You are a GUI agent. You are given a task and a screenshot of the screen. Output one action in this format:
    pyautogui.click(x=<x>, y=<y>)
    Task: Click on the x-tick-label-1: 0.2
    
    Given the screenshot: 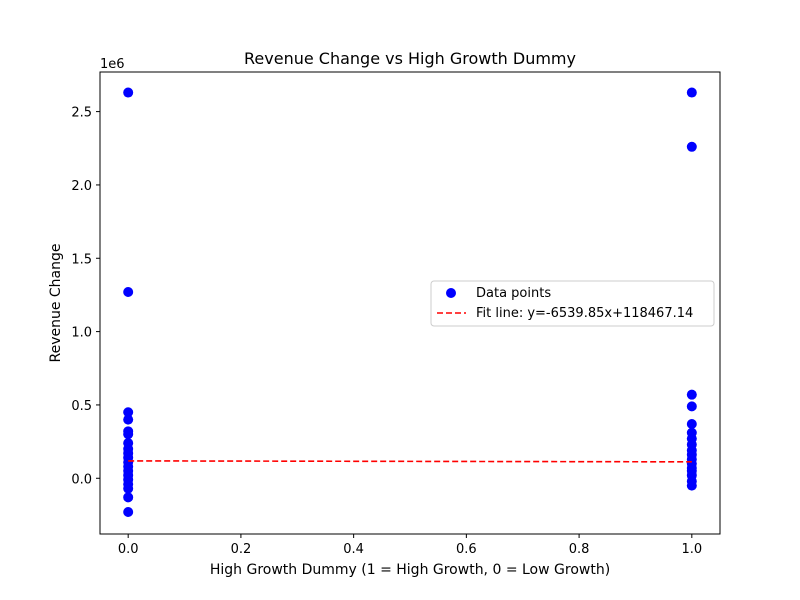 What is the action you would take?
    pyautogui.click(x=241, y=549)
    